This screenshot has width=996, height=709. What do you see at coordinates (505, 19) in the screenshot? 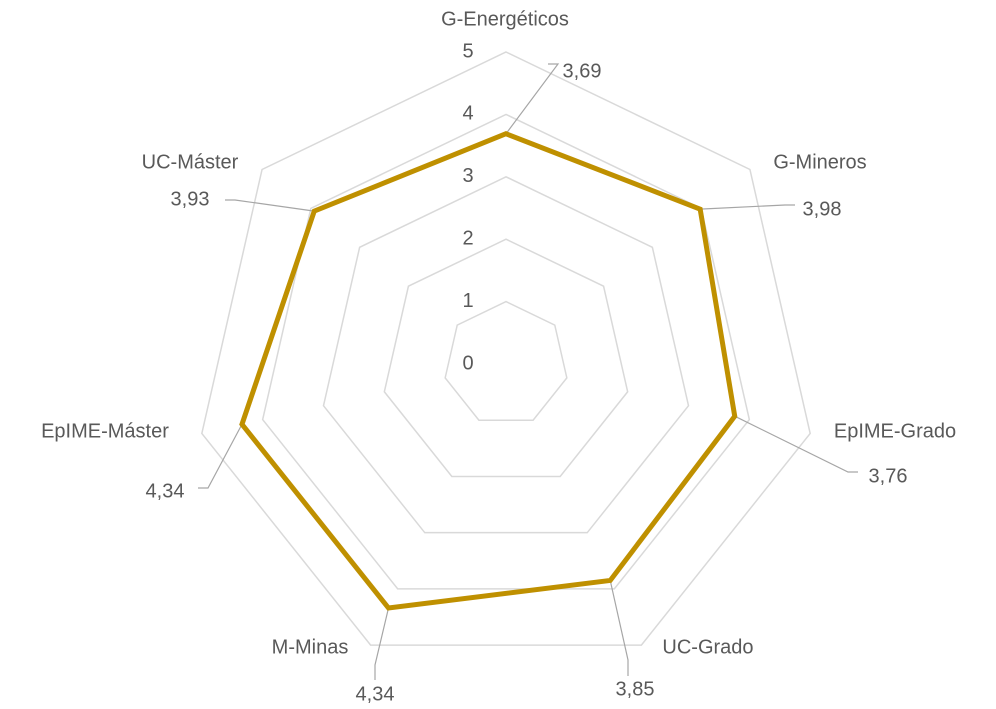
I see `category-label: G-Energéticos` at bounding box center [505, 19].